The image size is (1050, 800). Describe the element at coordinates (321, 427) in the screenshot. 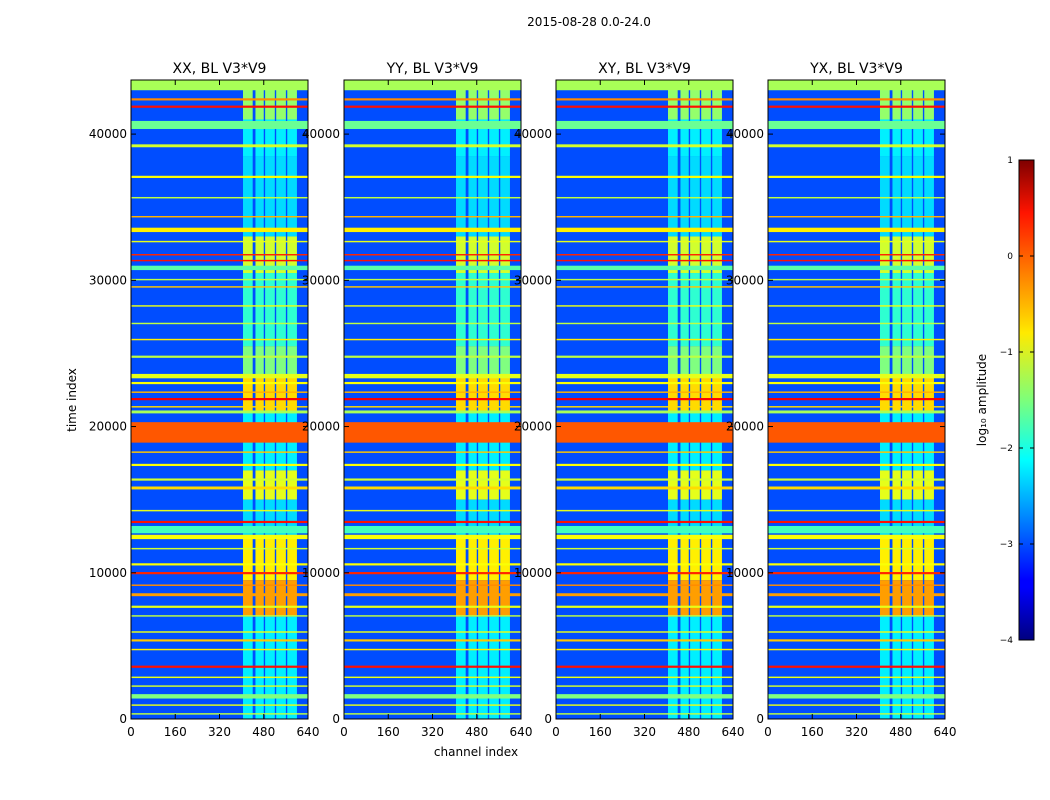

I see `y-tick-label: 20000` at that location.